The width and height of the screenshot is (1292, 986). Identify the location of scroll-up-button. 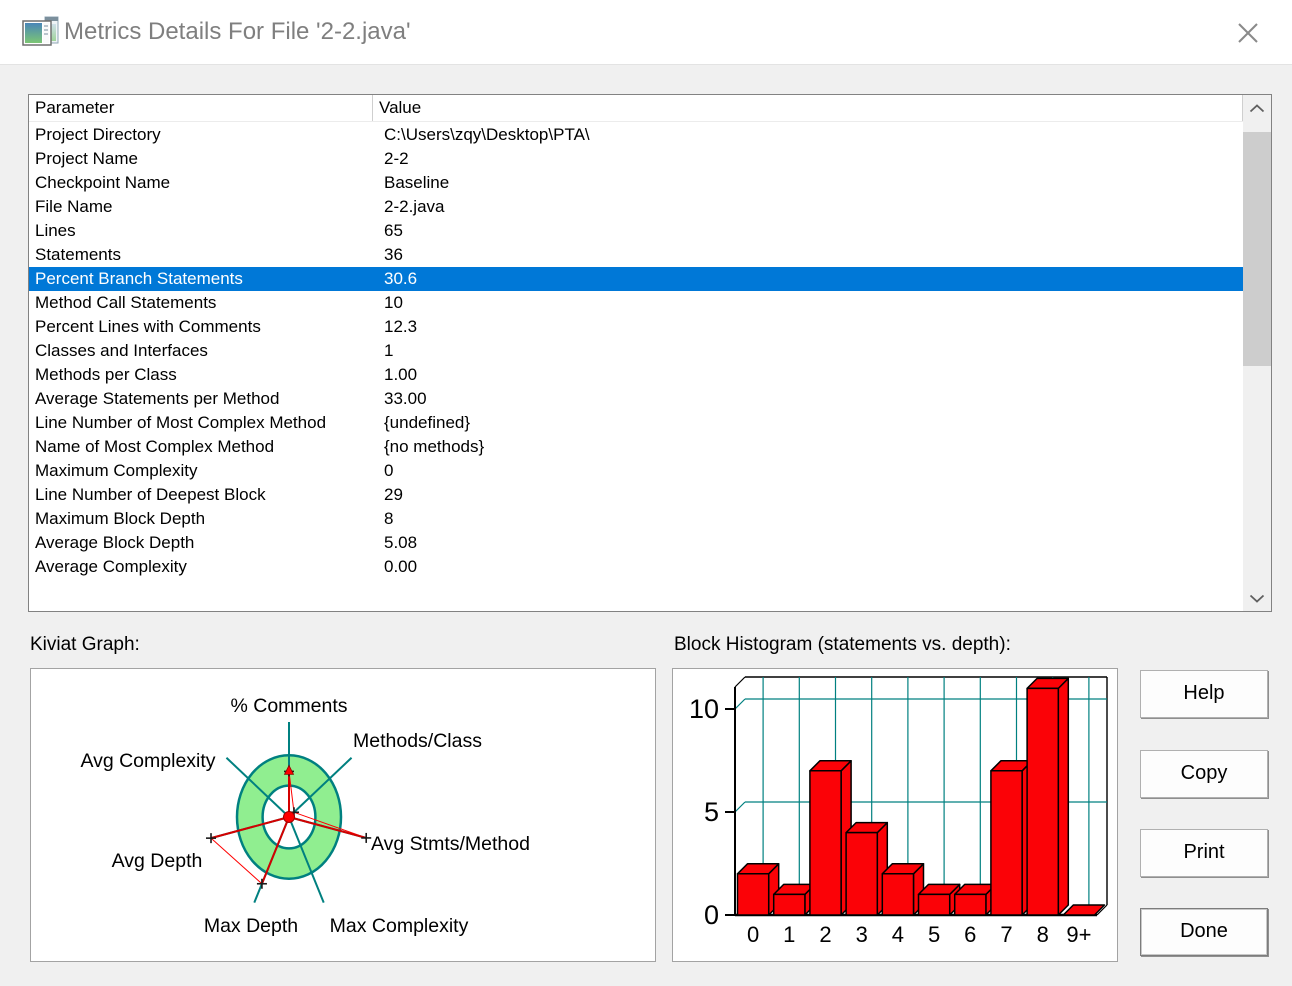
(1257, 108).